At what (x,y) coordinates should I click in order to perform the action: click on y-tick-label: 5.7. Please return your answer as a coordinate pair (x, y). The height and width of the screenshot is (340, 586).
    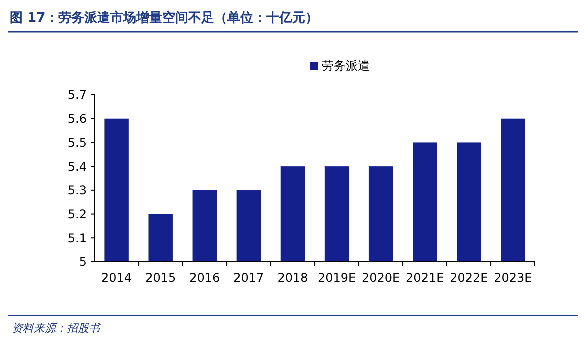
    Looking at the image, I should click on (77, 95).